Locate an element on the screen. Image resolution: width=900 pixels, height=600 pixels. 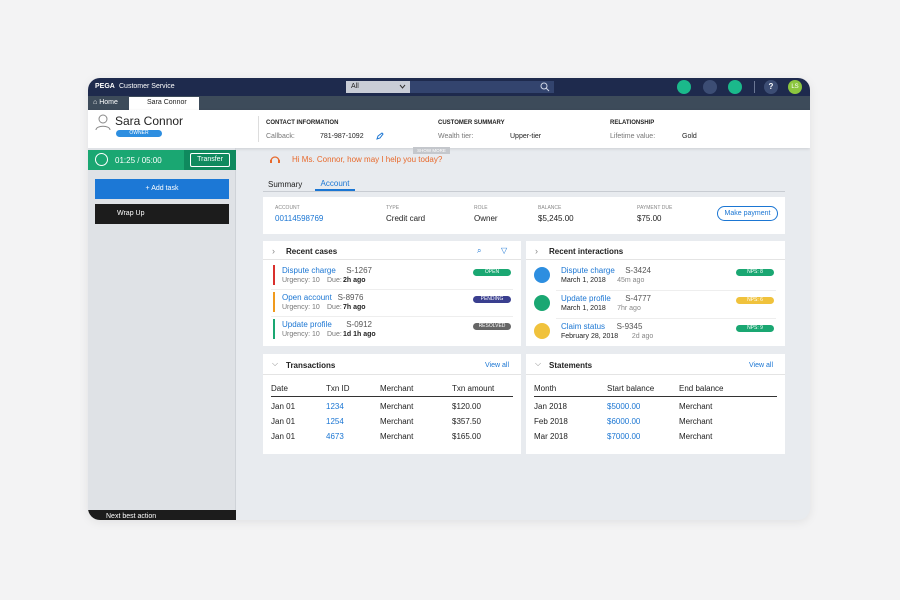
column-header: Start balance is located at coordinates (631, 388).